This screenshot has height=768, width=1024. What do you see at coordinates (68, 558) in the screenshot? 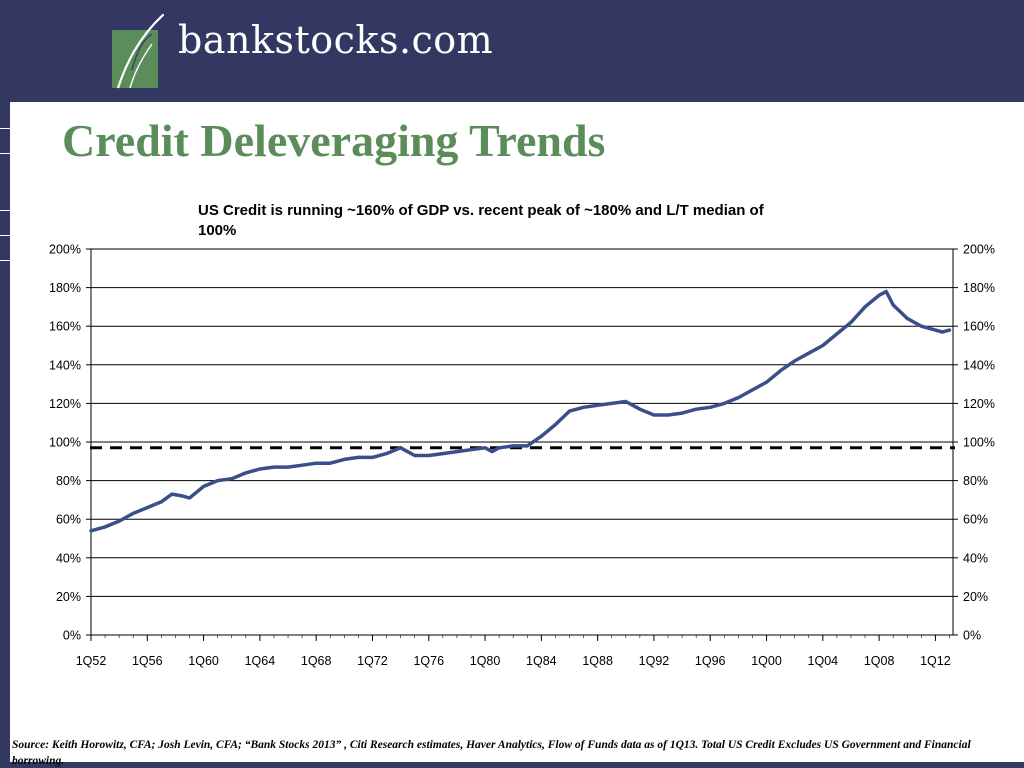
I see `y-tick-label: 40%` at bounding box center [68, 558].